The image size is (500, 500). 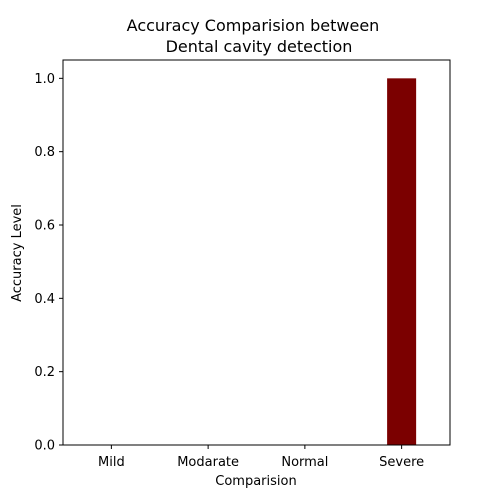 I want to click on y-axis-label: Accuracy Level, so click(x=17, y=253).